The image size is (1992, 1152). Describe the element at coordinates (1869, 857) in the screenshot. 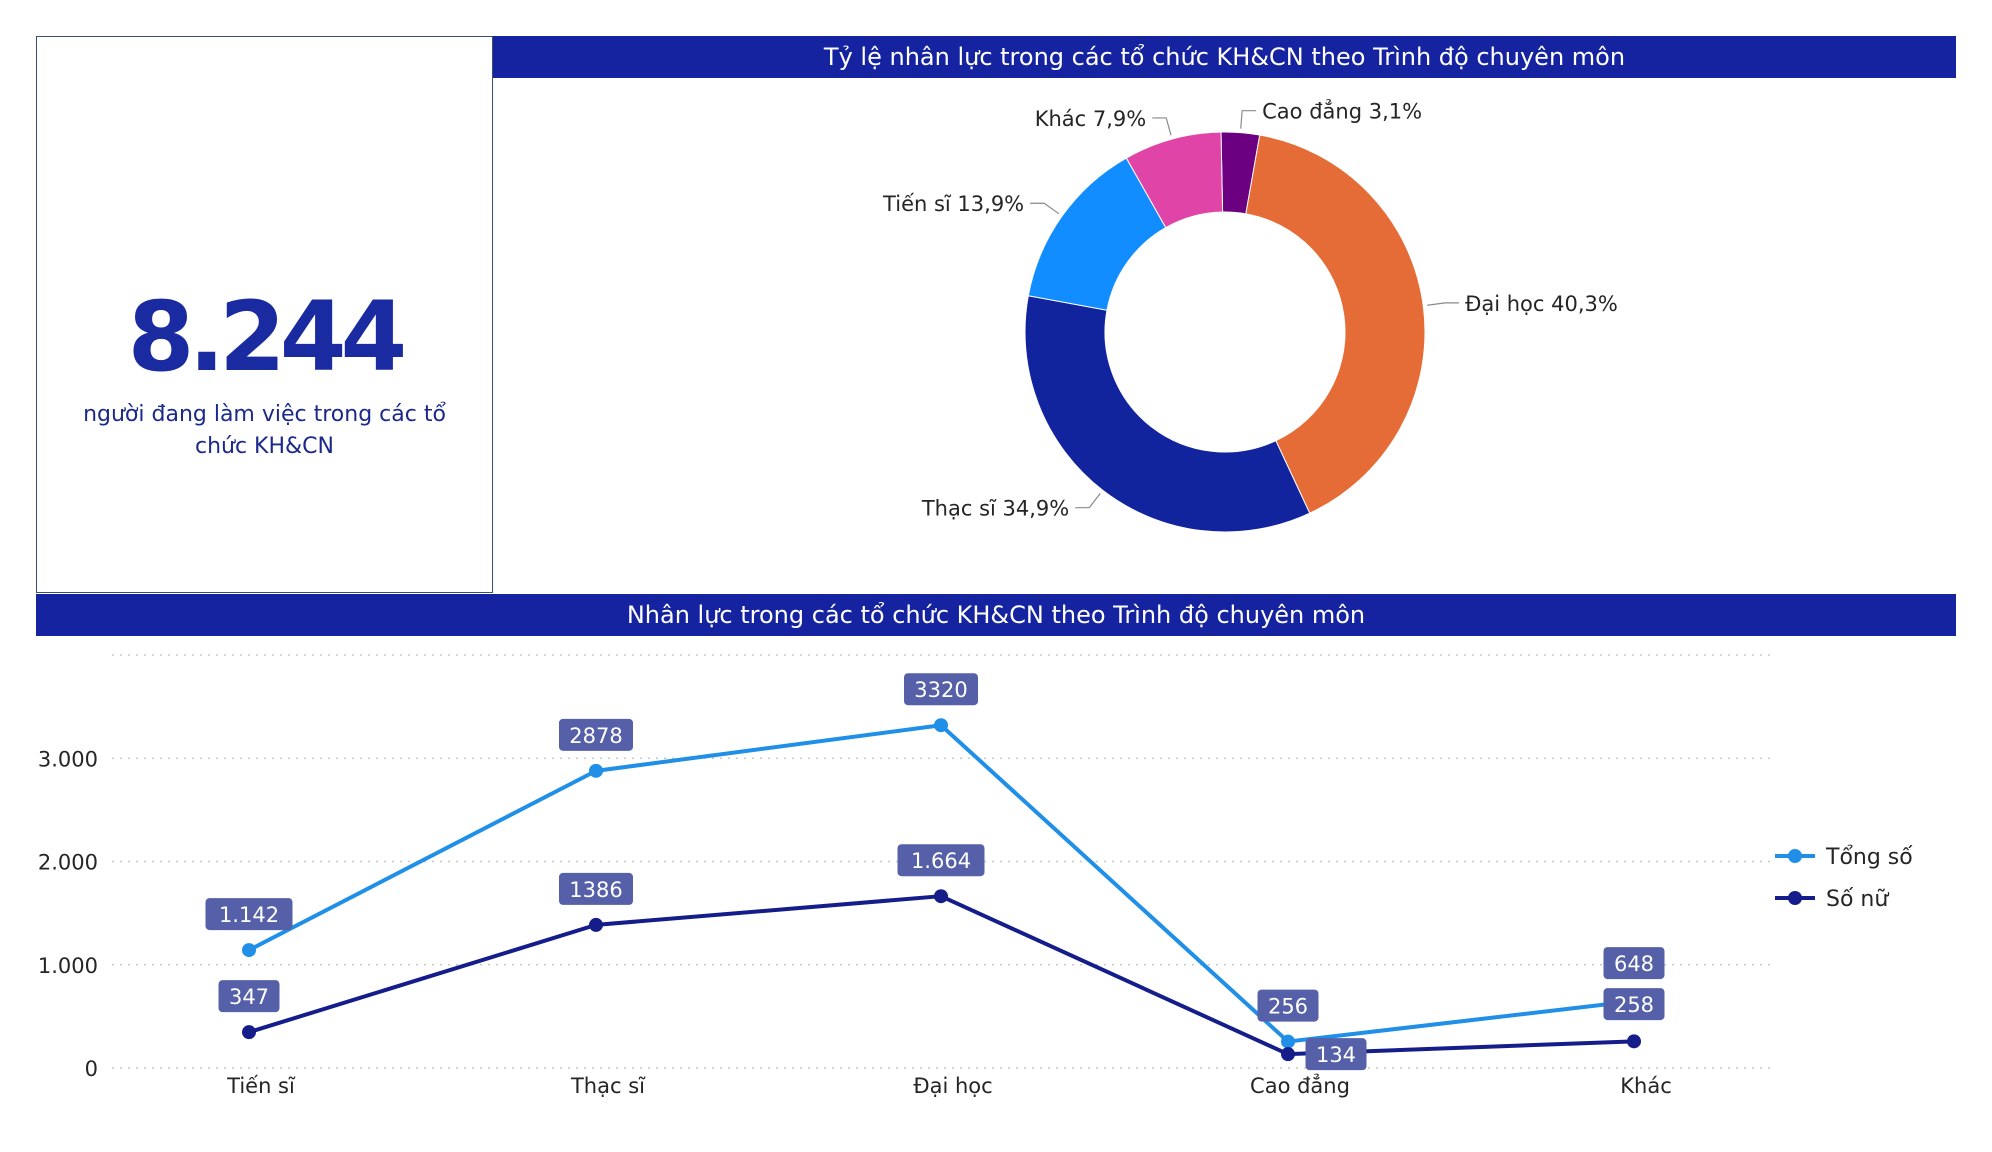

I see `legend-label: Tổng số` at that location.